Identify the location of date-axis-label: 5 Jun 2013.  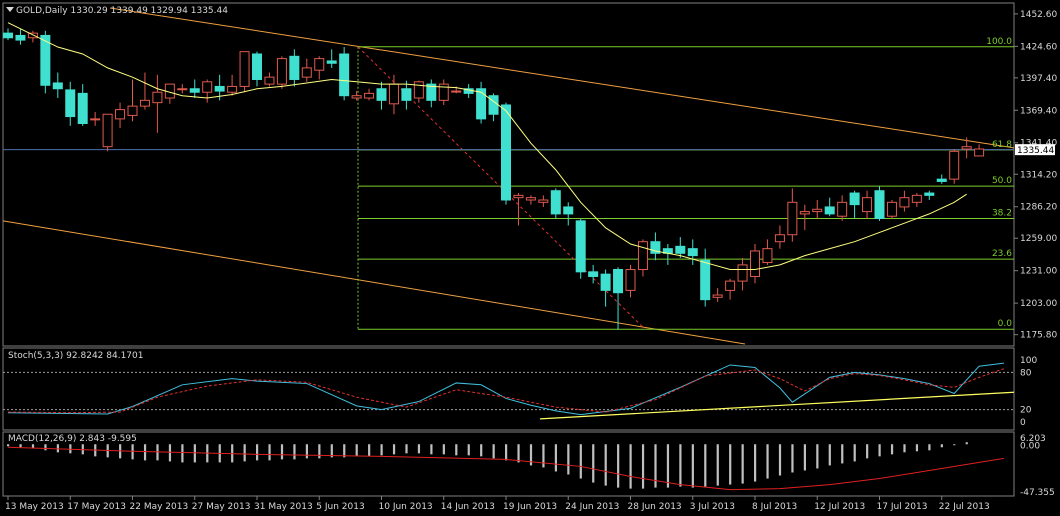
(340, 507).